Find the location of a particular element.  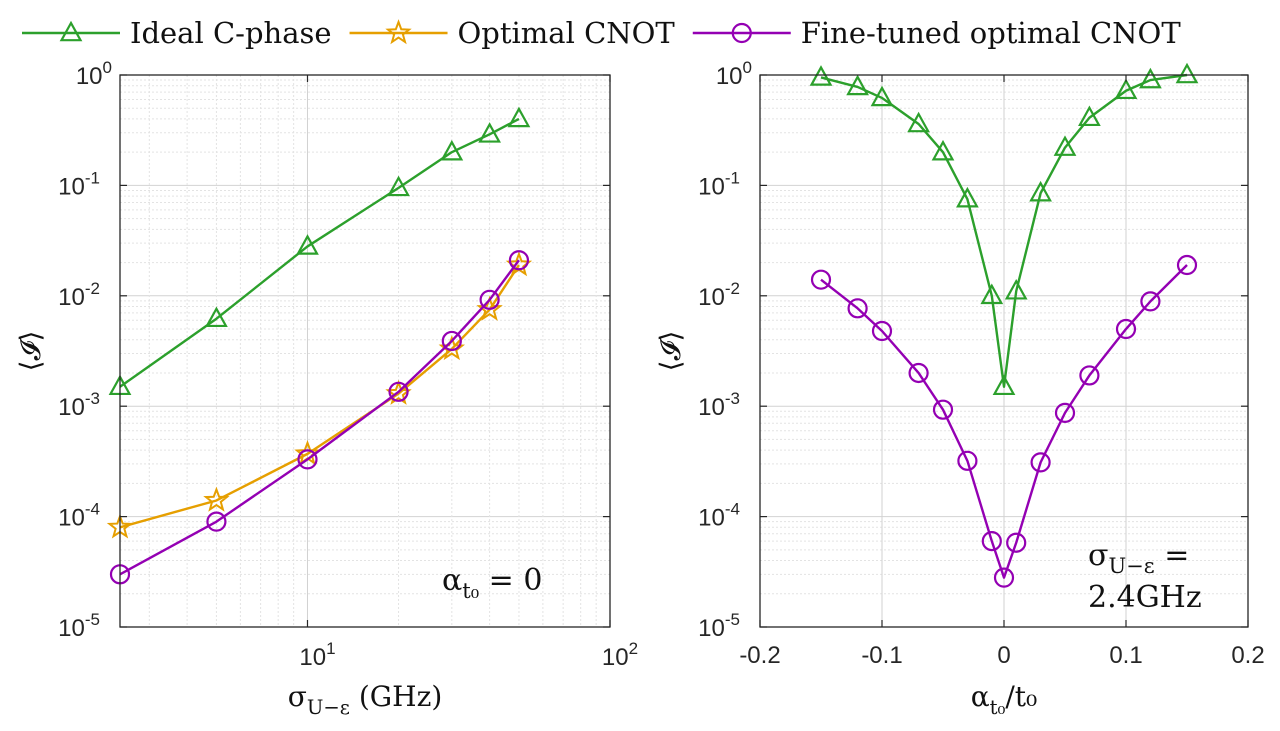

legend-item: Ideal C-phase is located at coordinates (177, 33).